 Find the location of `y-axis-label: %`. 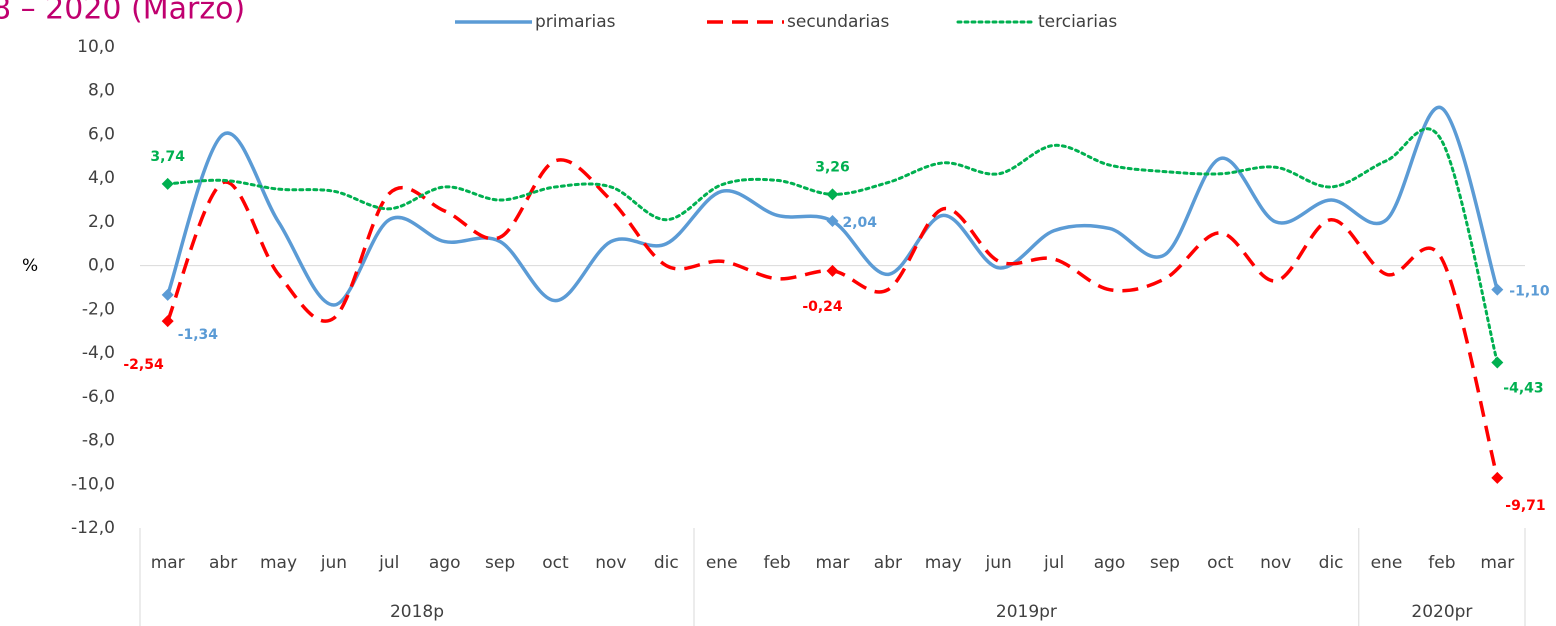

y-axis-label: % is located at coordinates (30, 266).